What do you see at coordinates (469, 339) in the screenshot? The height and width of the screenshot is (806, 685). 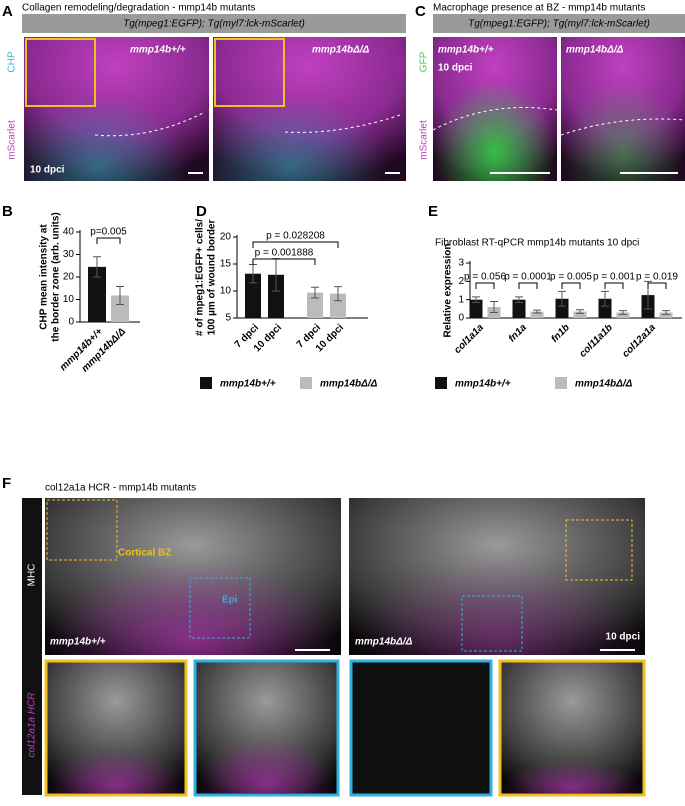 I see `x-tick-label: col1a1a` at bounding box center [469, 339].